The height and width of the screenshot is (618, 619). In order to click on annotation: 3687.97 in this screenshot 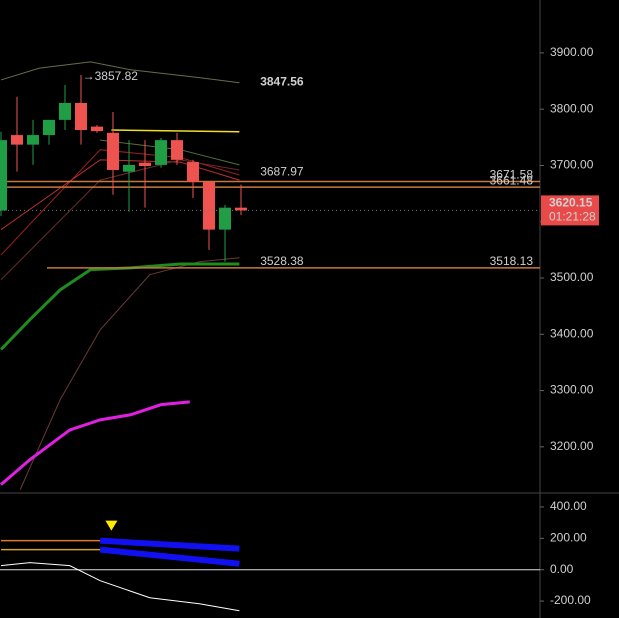, I will do `click(282, 171)`.